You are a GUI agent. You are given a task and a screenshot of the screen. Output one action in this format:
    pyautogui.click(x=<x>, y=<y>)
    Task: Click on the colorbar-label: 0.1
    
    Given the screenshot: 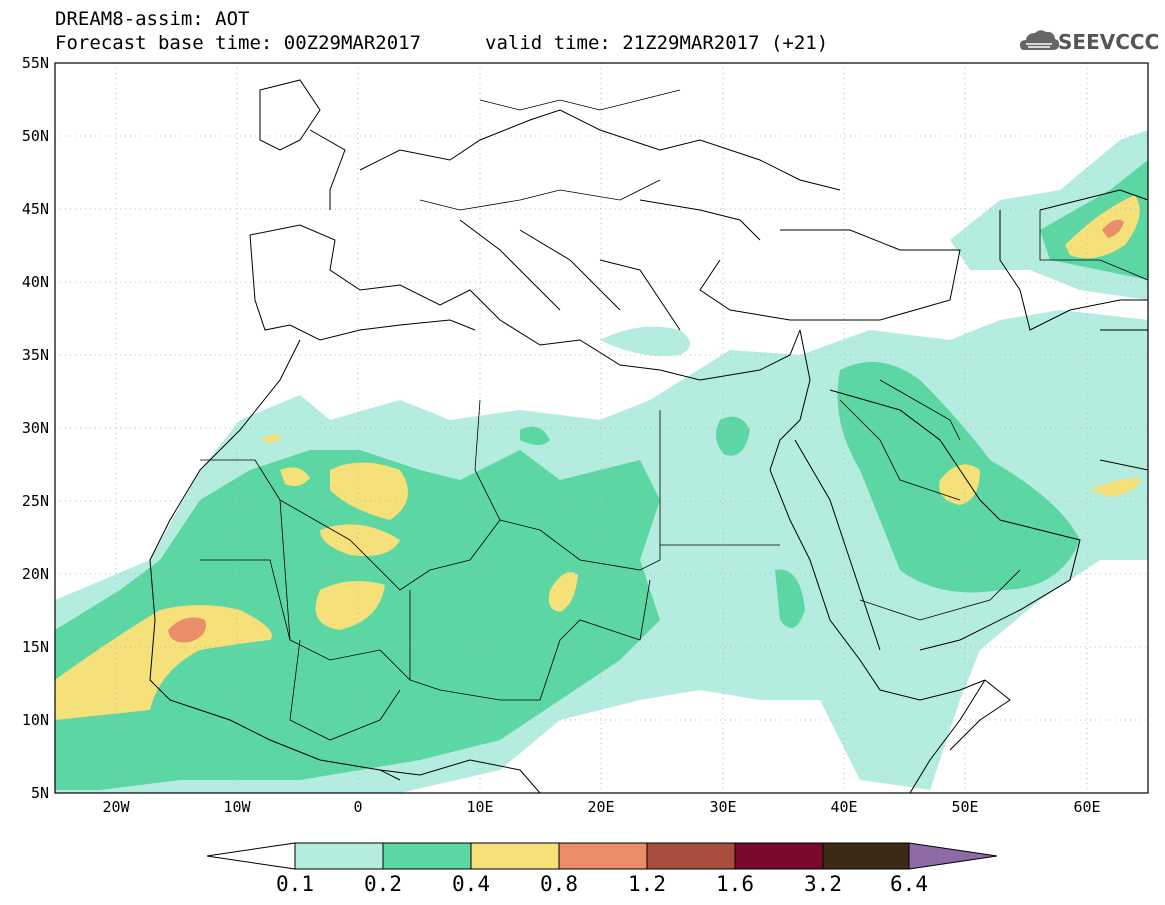 What is the action you would take?
    pyautogui.click(x=295, y=884)
    